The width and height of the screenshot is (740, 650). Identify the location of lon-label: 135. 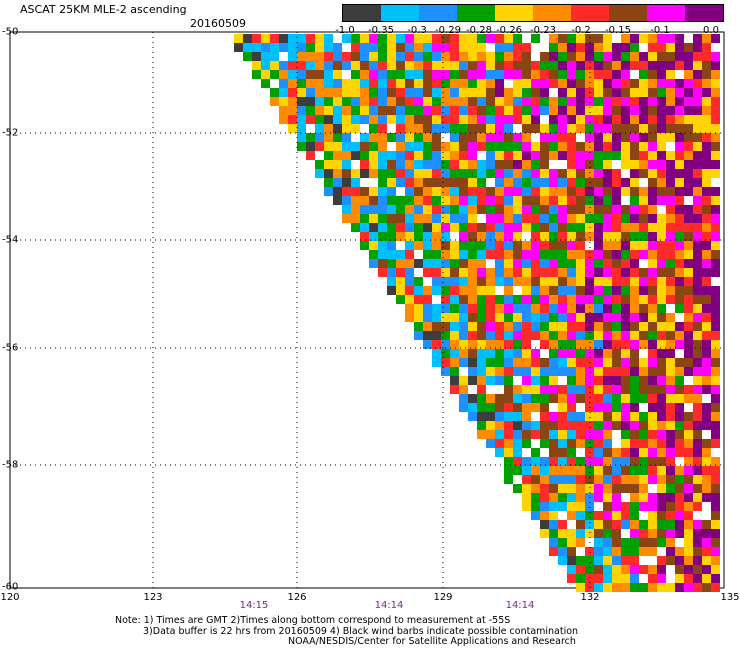
(730, 597).